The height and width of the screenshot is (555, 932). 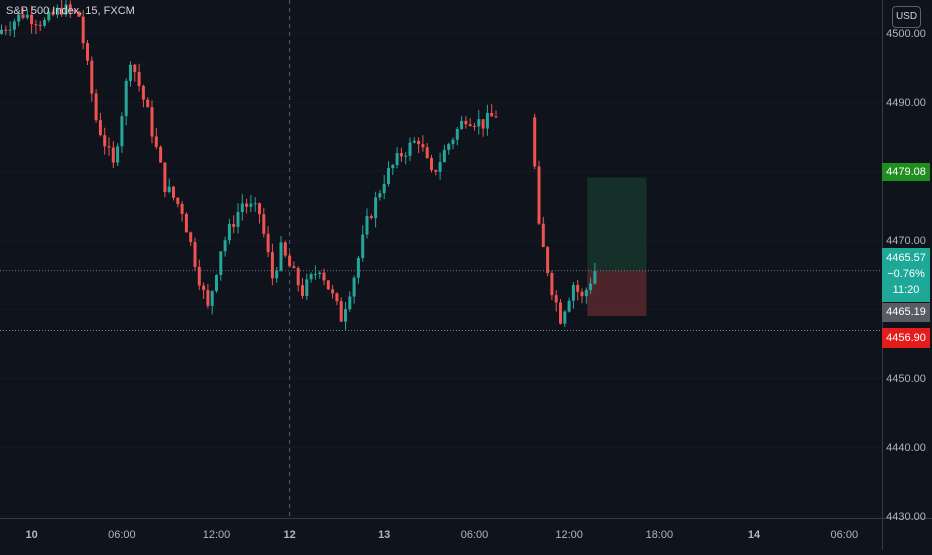 I want to click on time-tick-label: 14, so click(x=754, y=535).